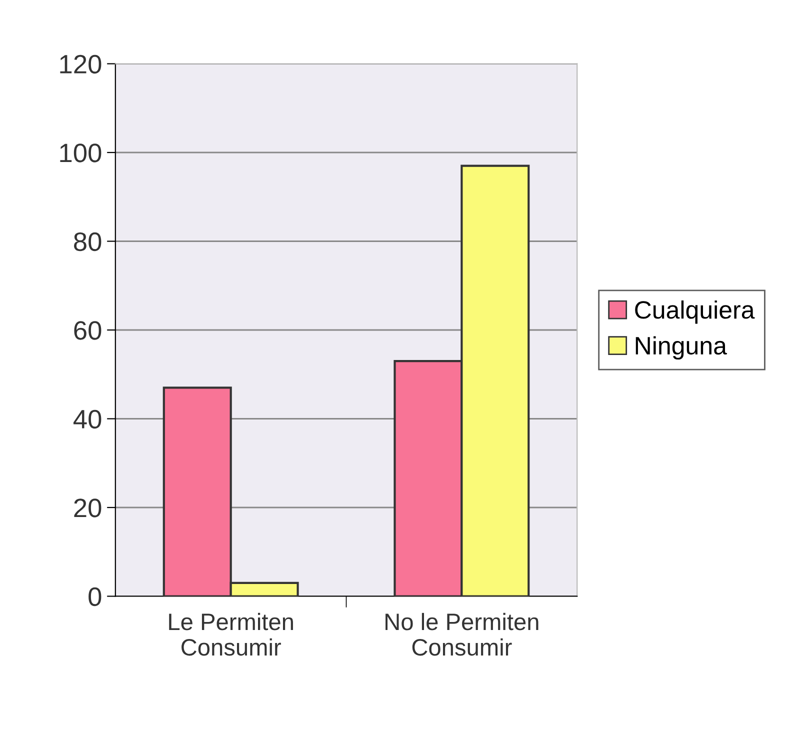 This screenshot has height=750, width=796. Describe the element at coordinates (88, 242) in the screenshot. I see `y-tick-label: 80` at that location.